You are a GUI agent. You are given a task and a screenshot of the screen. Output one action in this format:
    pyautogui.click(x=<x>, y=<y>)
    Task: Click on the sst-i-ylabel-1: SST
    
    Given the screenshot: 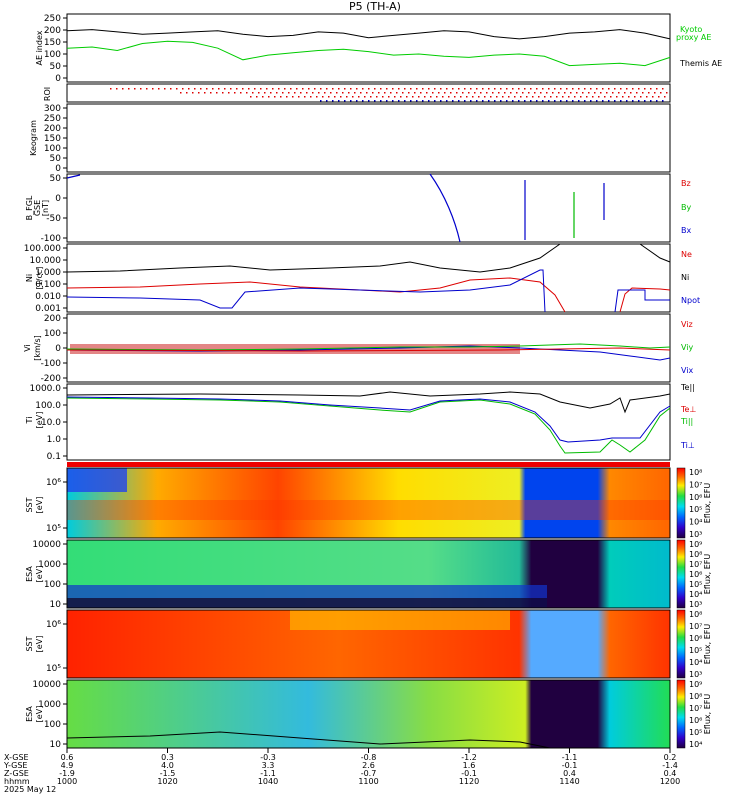 What is the action you would take?
    pyautogui.click(x=29, y=643)
    